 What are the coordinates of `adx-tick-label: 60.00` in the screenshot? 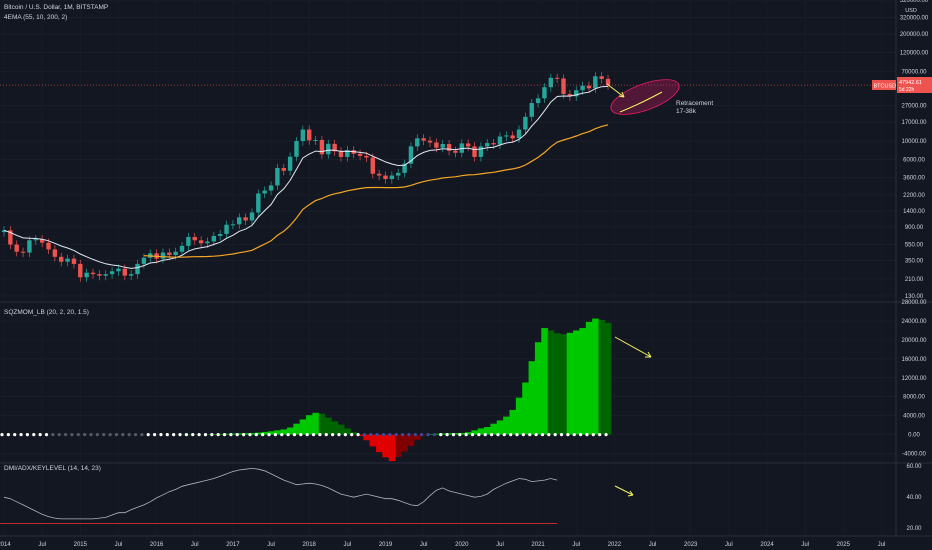 It's located at (914, 467).